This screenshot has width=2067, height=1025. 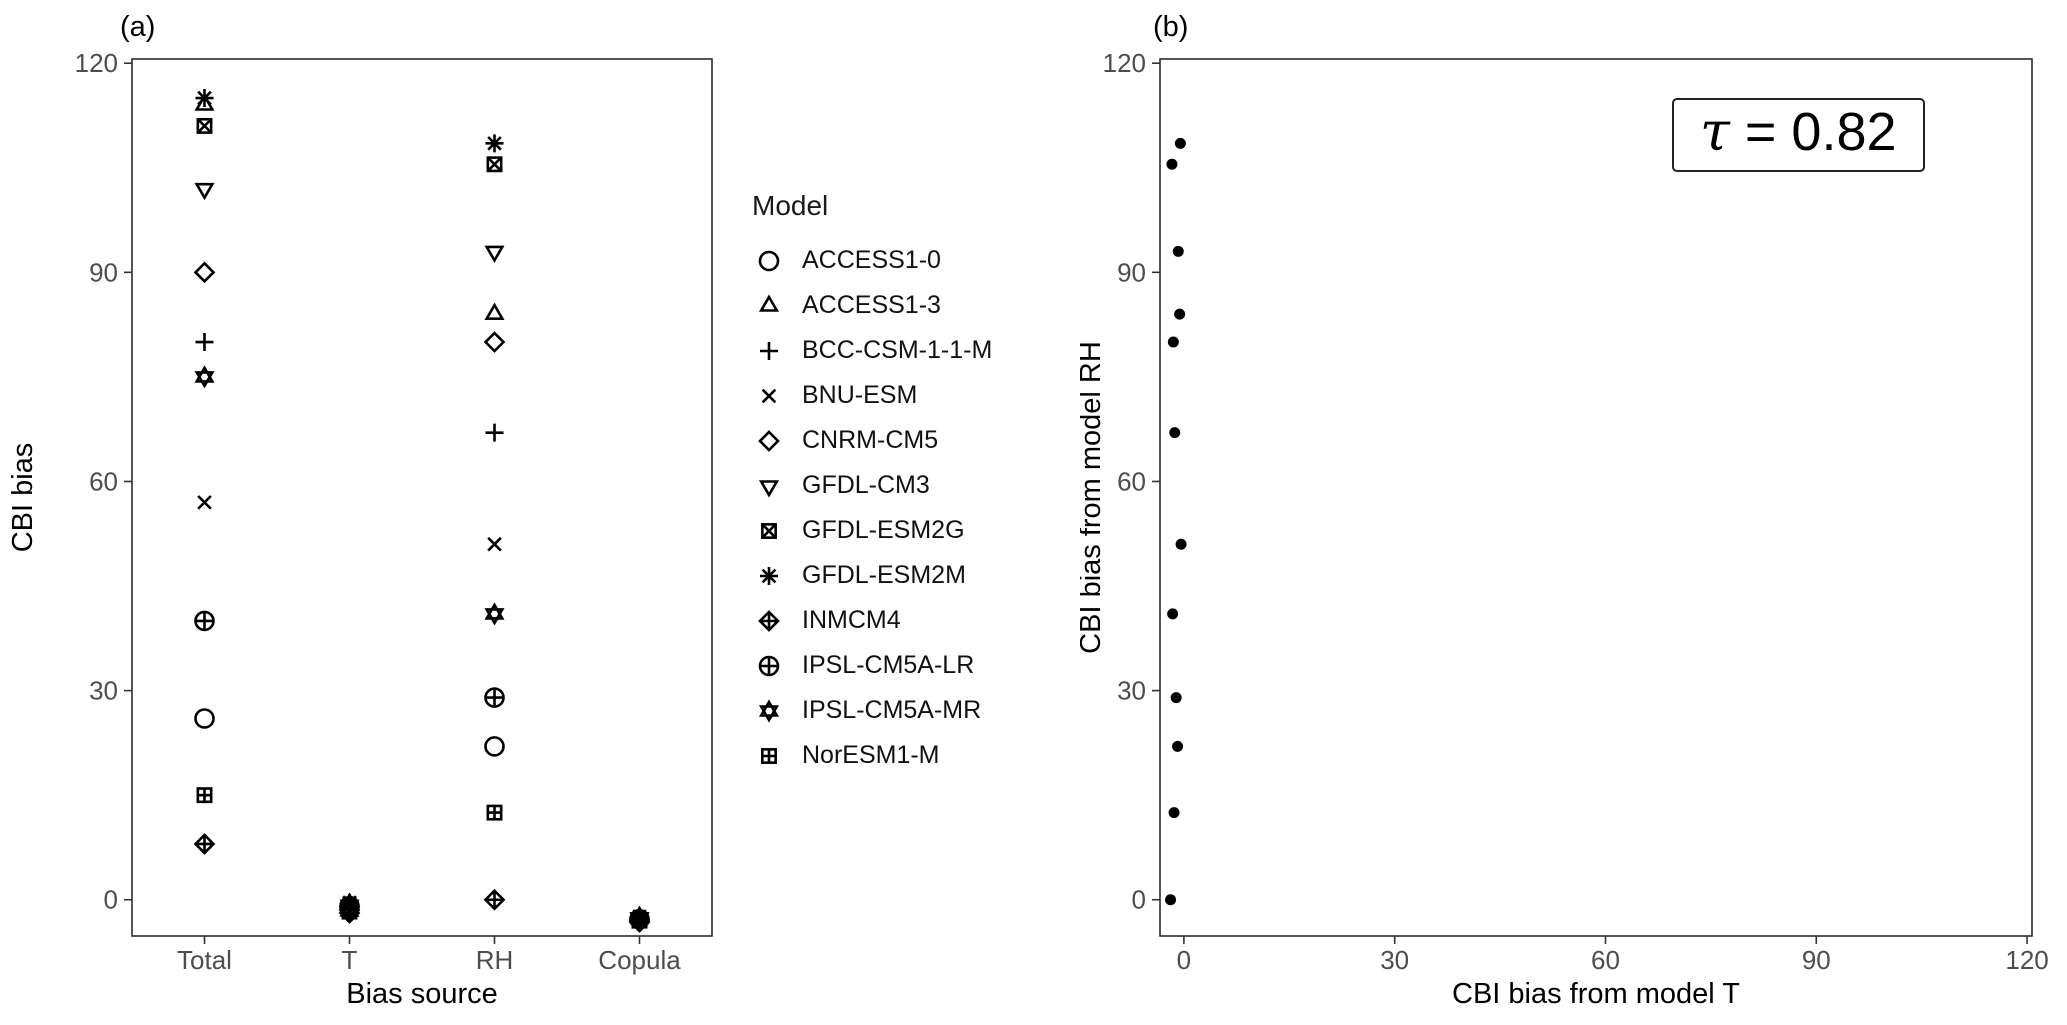 I want to click on marker-triangle-down, so click(x=769, y=488).